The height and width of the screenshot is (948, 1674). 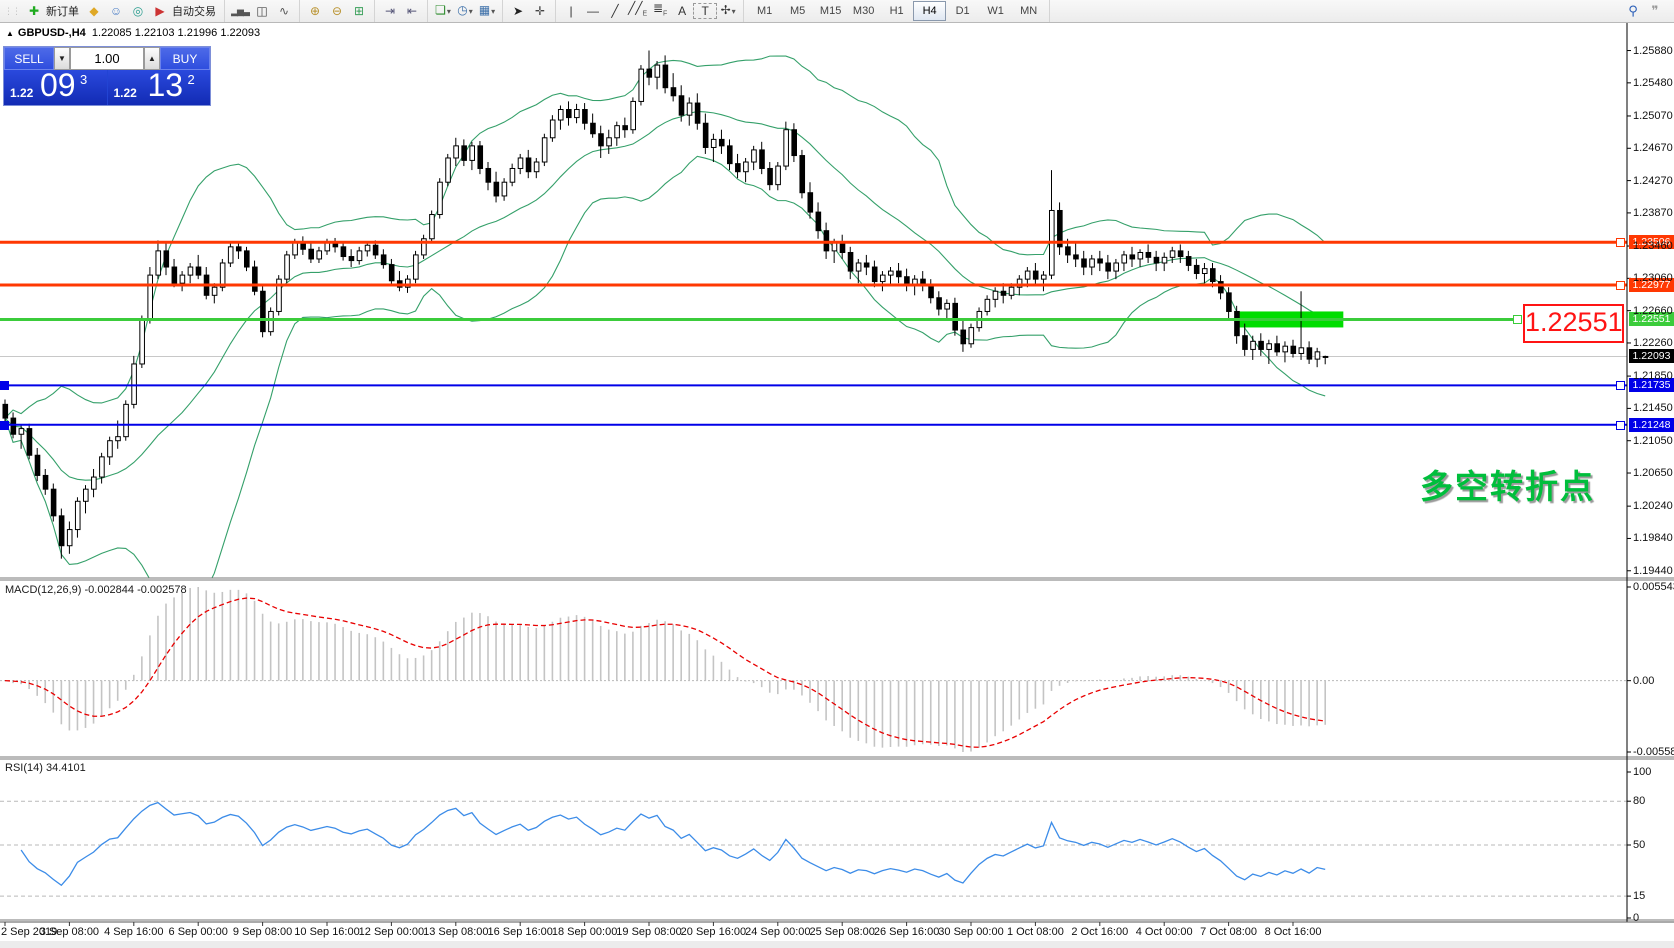 I want to click on buy-price: 1.22 13 2, so click(x=158, y=86).